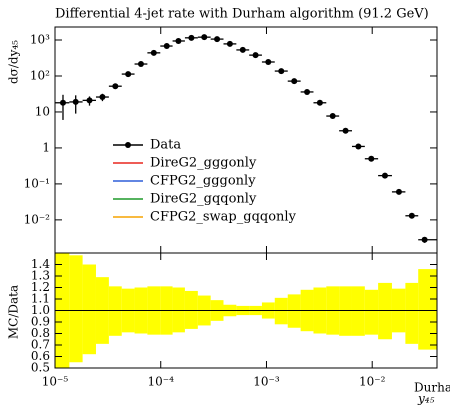 This screenshot has height=407, width=450. I want to click on y-tick-label: 0.5, so click(40, 368).